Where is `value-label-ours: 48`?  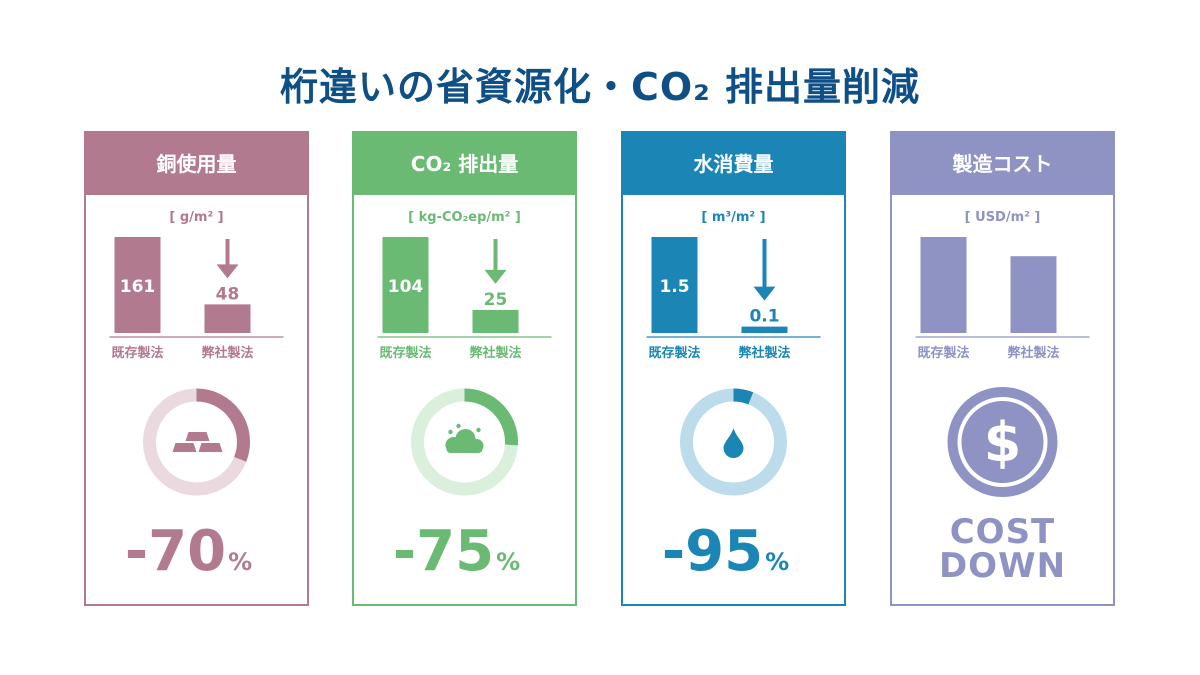 value-label-ours: 48 is located at coordinates (228, 294).